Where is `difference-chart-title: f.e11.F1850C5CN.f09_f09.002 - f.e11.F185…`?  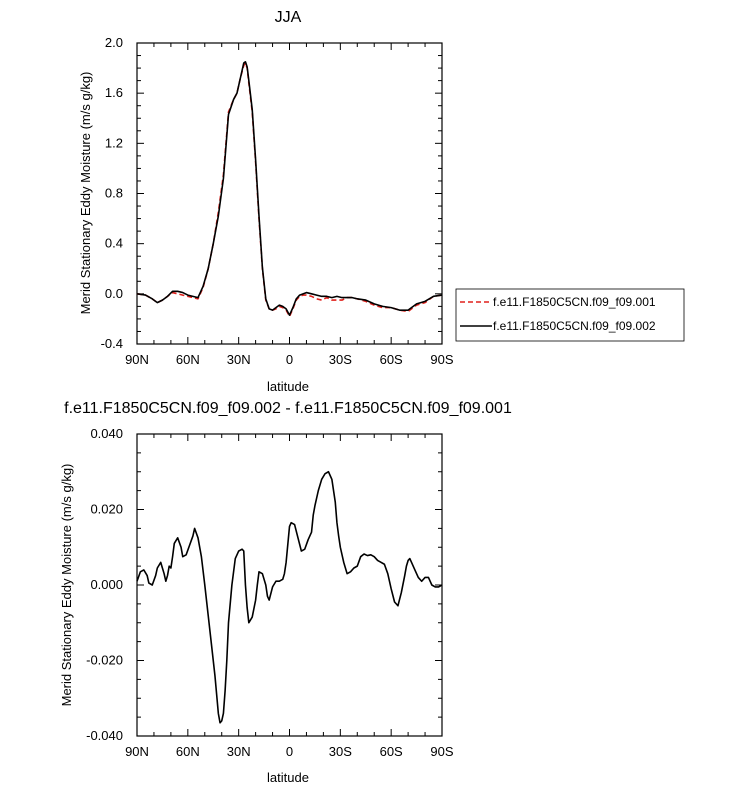 difference-chart-title: f.e11.F1850C5CN.f09_f09.002 - f.e11.F185… is located at coordinates (288, 408).